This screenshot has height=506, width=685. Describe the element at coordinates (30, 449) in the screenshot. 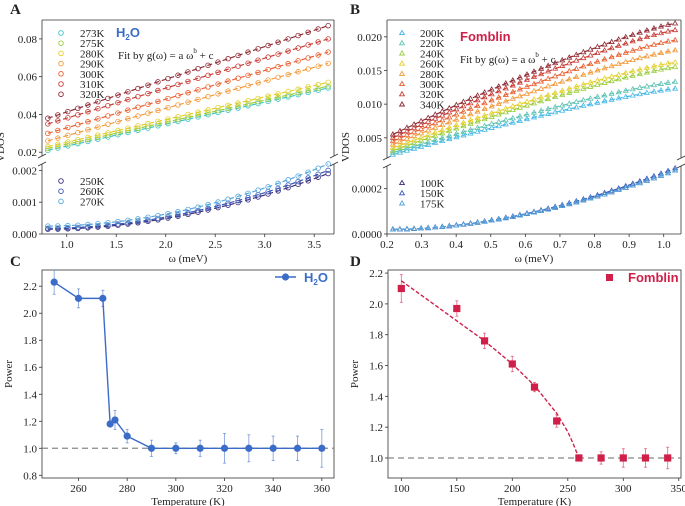

I see `y-tick-label: 1.0` at that location.